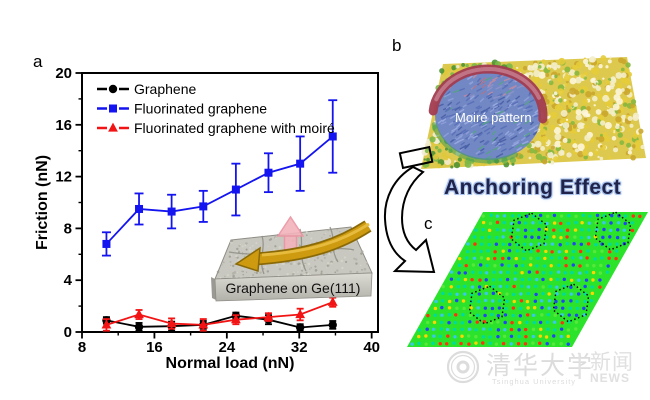 This screenshot has height=400, width=650. What do you see at coordinates (154, 347) in the screenshot?
I see `x-tick-label: 16` at bounding box center [154, 347].